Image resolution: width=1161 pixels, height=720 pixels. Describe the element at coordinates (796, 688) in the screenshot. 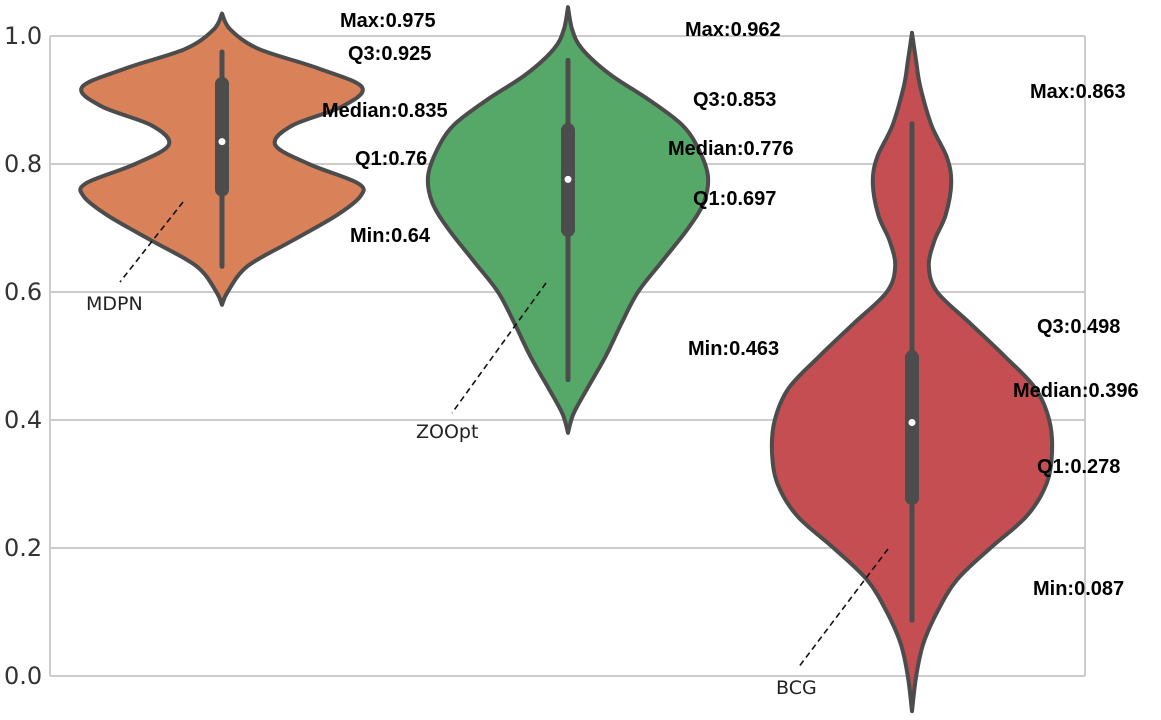

I see `category-label: BCG` at that location.